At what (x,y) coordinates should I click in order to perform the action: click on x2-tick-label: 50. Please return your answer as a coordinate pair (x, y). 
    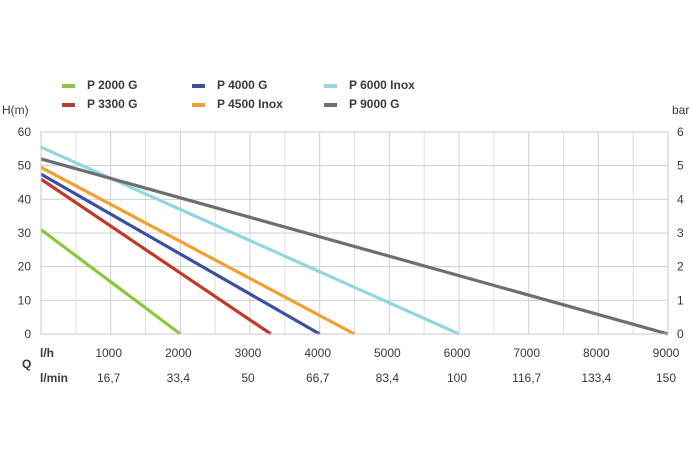
    Looking at the image, I should click on (248, 378).